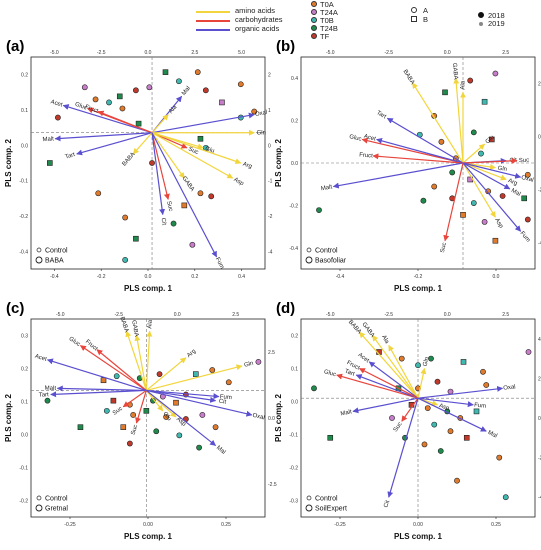  What do you see at coordinates (51, 389) in the screenshot?
I see `vector-label: Malt` at bounding box center [51, 389].